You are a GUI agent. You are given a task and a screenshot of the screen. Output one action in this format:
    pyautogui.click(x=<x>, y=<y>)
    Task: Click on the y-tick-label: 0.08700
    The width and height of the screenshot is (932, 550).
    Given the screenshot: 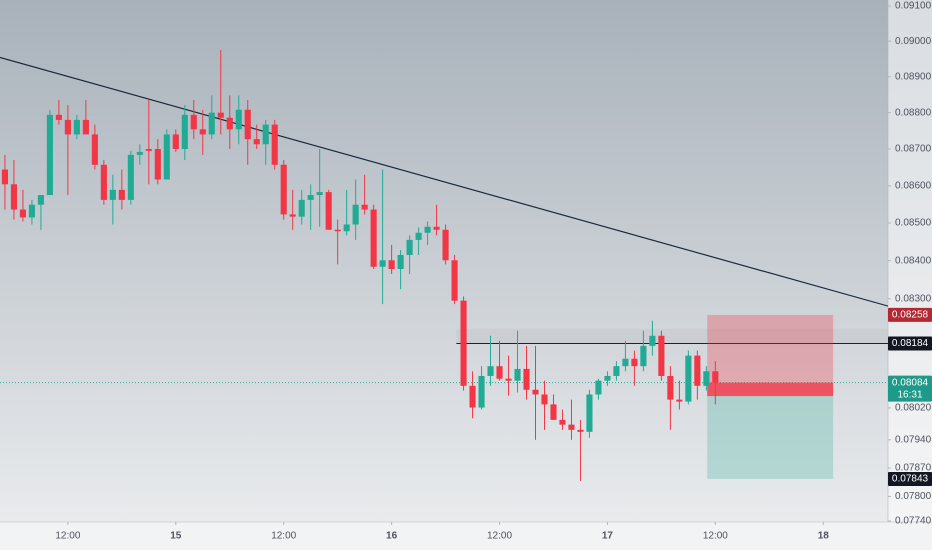 What is the action you would take?
    pyautogui.click(x=913, y=149)
    